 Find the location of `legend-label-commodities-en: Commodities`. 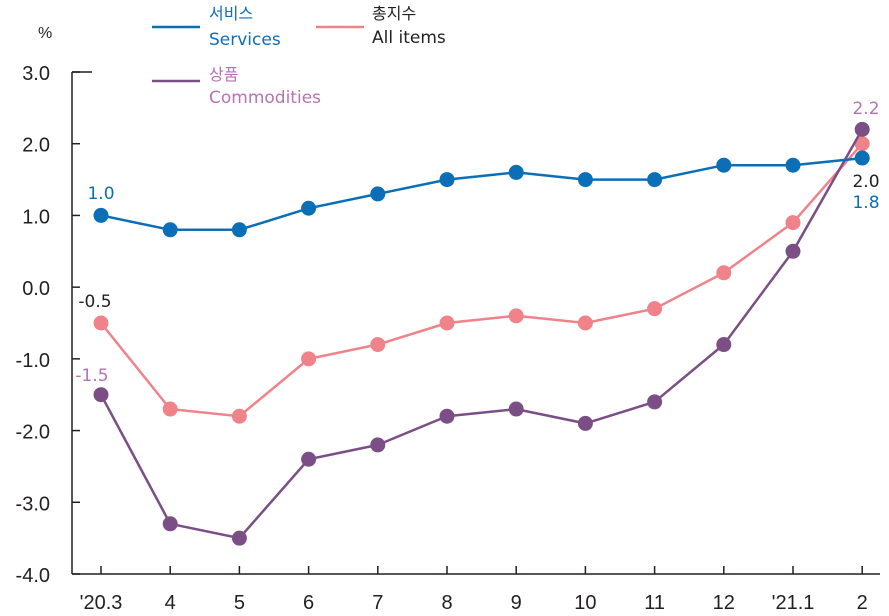

legend-label-commodities-en: Commodities is located at coordinates (265, 98).